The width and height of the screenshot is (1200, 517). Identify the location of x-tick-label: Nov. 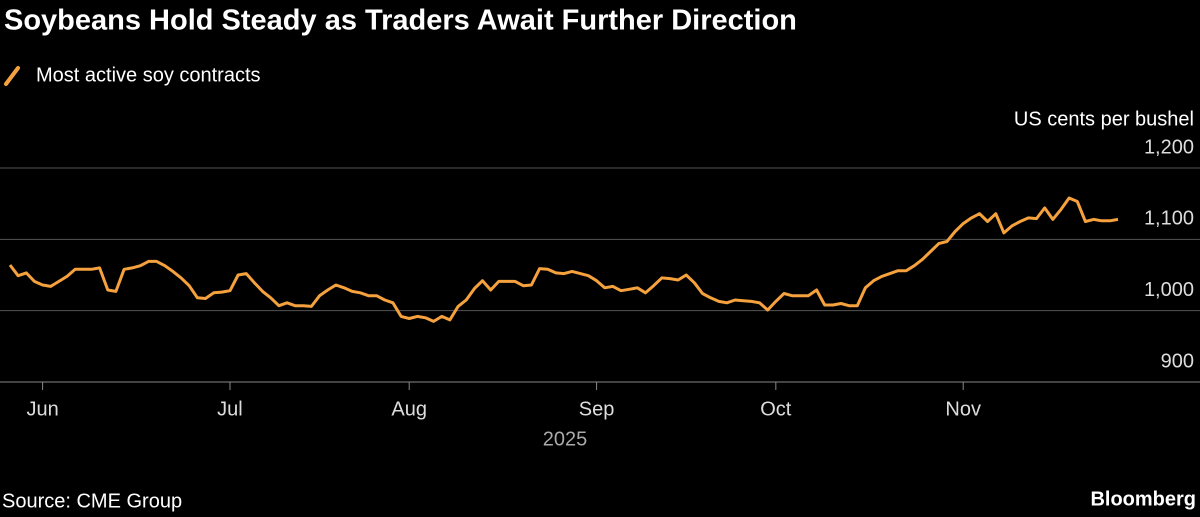
(963, 409).